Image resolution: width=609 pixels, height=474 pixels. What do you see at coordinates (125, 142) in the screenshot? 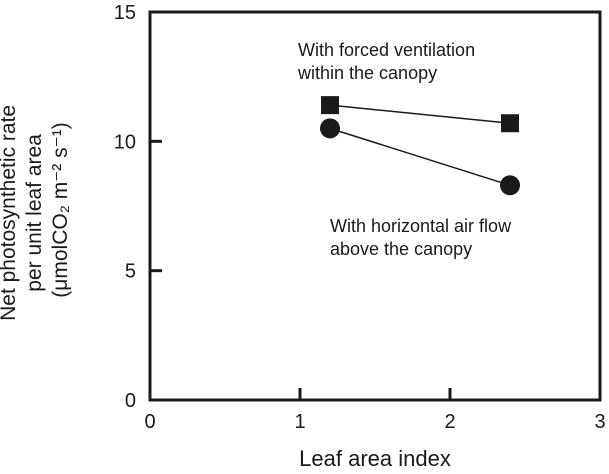
I see `y-tick-label-2: 10` at bounding box center [125, 142].